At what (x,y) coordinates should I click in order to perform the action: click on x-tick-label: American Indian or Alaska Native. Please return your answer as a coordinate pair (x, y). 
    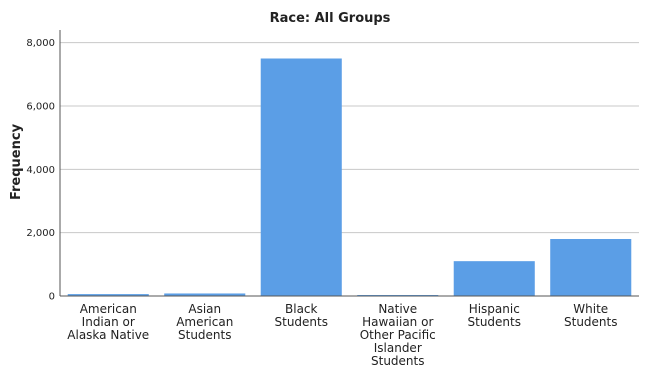
    Looking at the image, I should click on (108, 322).